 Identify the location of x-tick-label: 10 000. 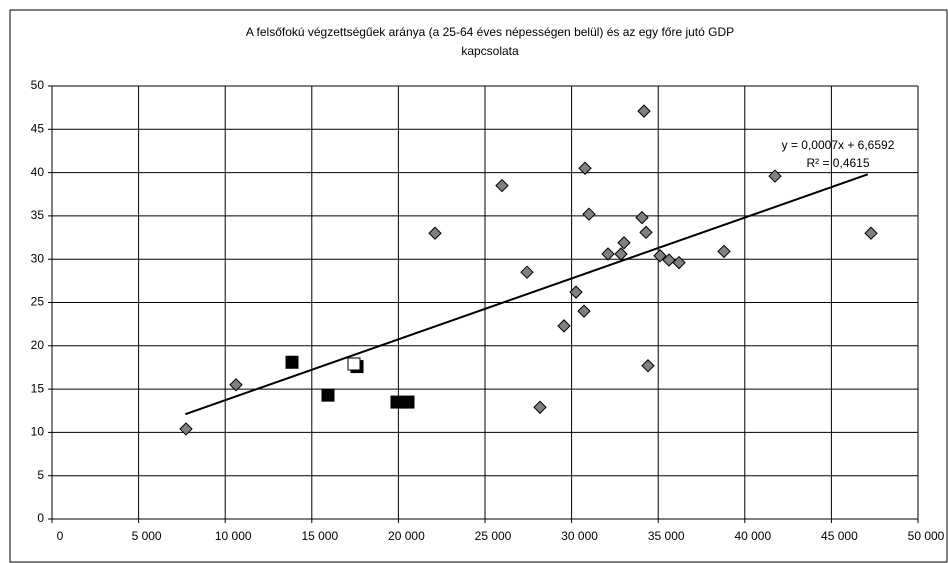
(233, 536).